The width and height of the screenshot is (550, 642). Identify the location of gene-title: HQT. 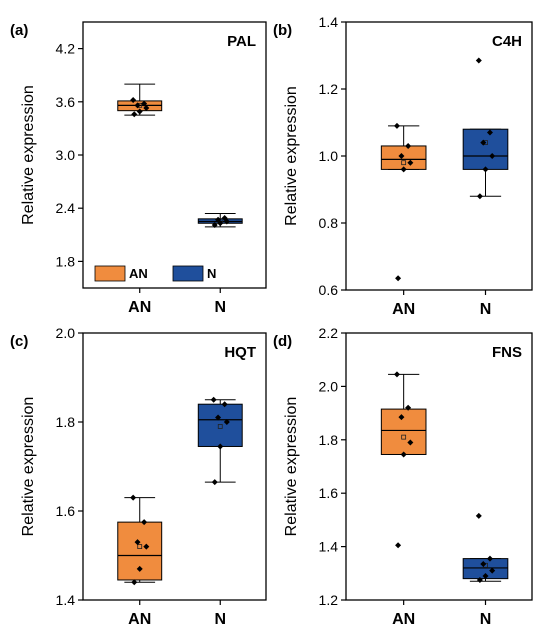
(240, 352).